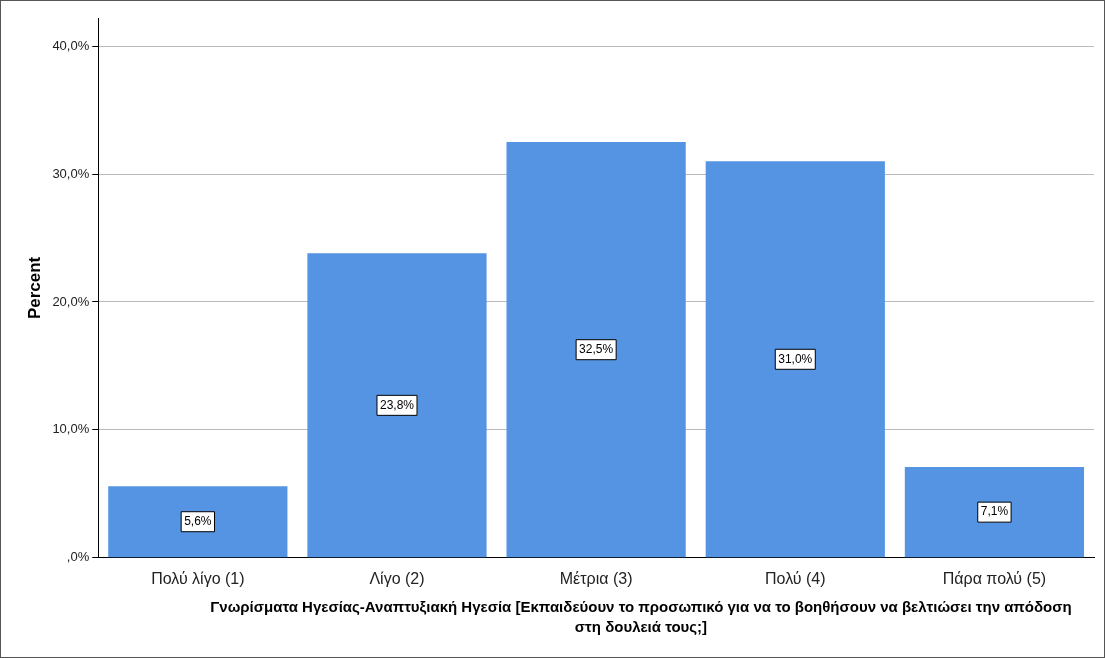  I want to click on y-axis-title: Percent, so click(34, 288).